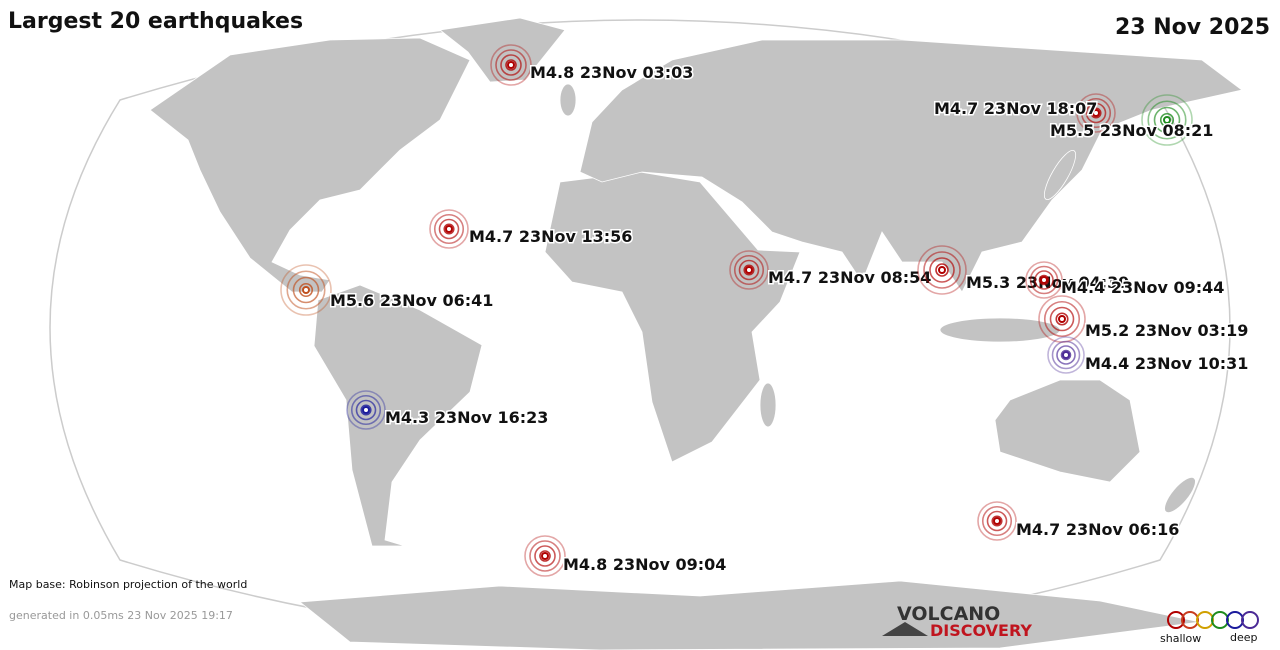  I want to click on quake-label: M5.5 23Nov 08:21, so click(1131, 130).